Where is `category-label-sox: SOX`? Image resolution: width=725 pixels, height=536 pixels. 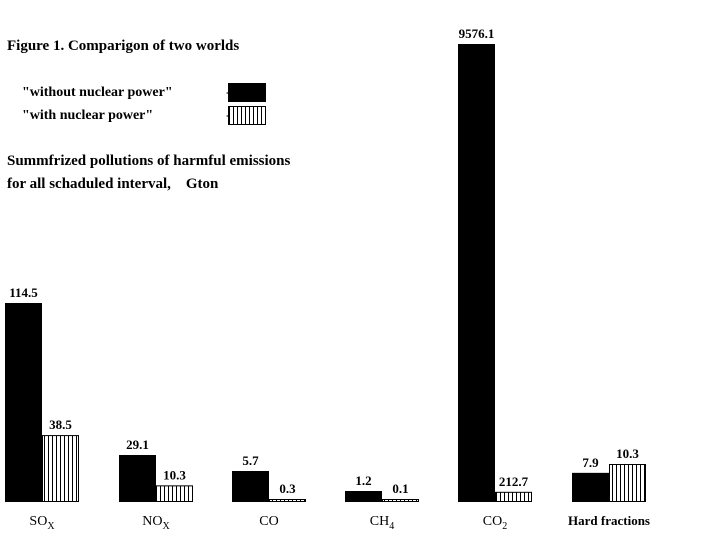
category-label-sox: SOX is located at coordinates (42, 523).